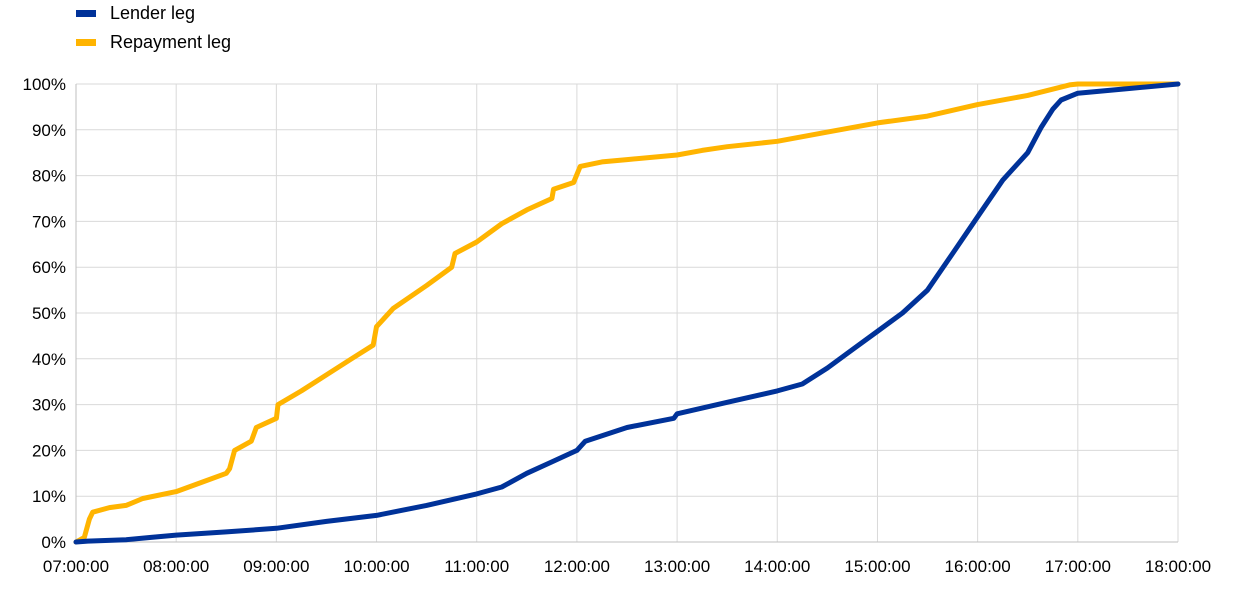 Image resolution: width=1240 pixels, height=596 pixels. What do you see at coordinates (53, 542) in the screenshot?
I see `y-tick-label: 0%` at bounding box center [53, 542].